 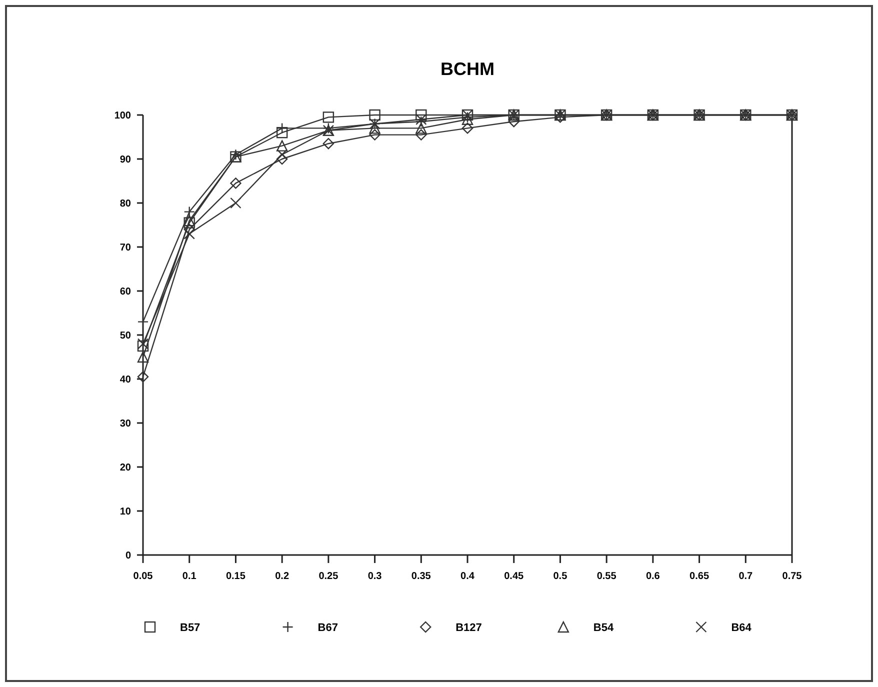 I want to click on x-tick-label: 0.25, so click(x=328, y=576).